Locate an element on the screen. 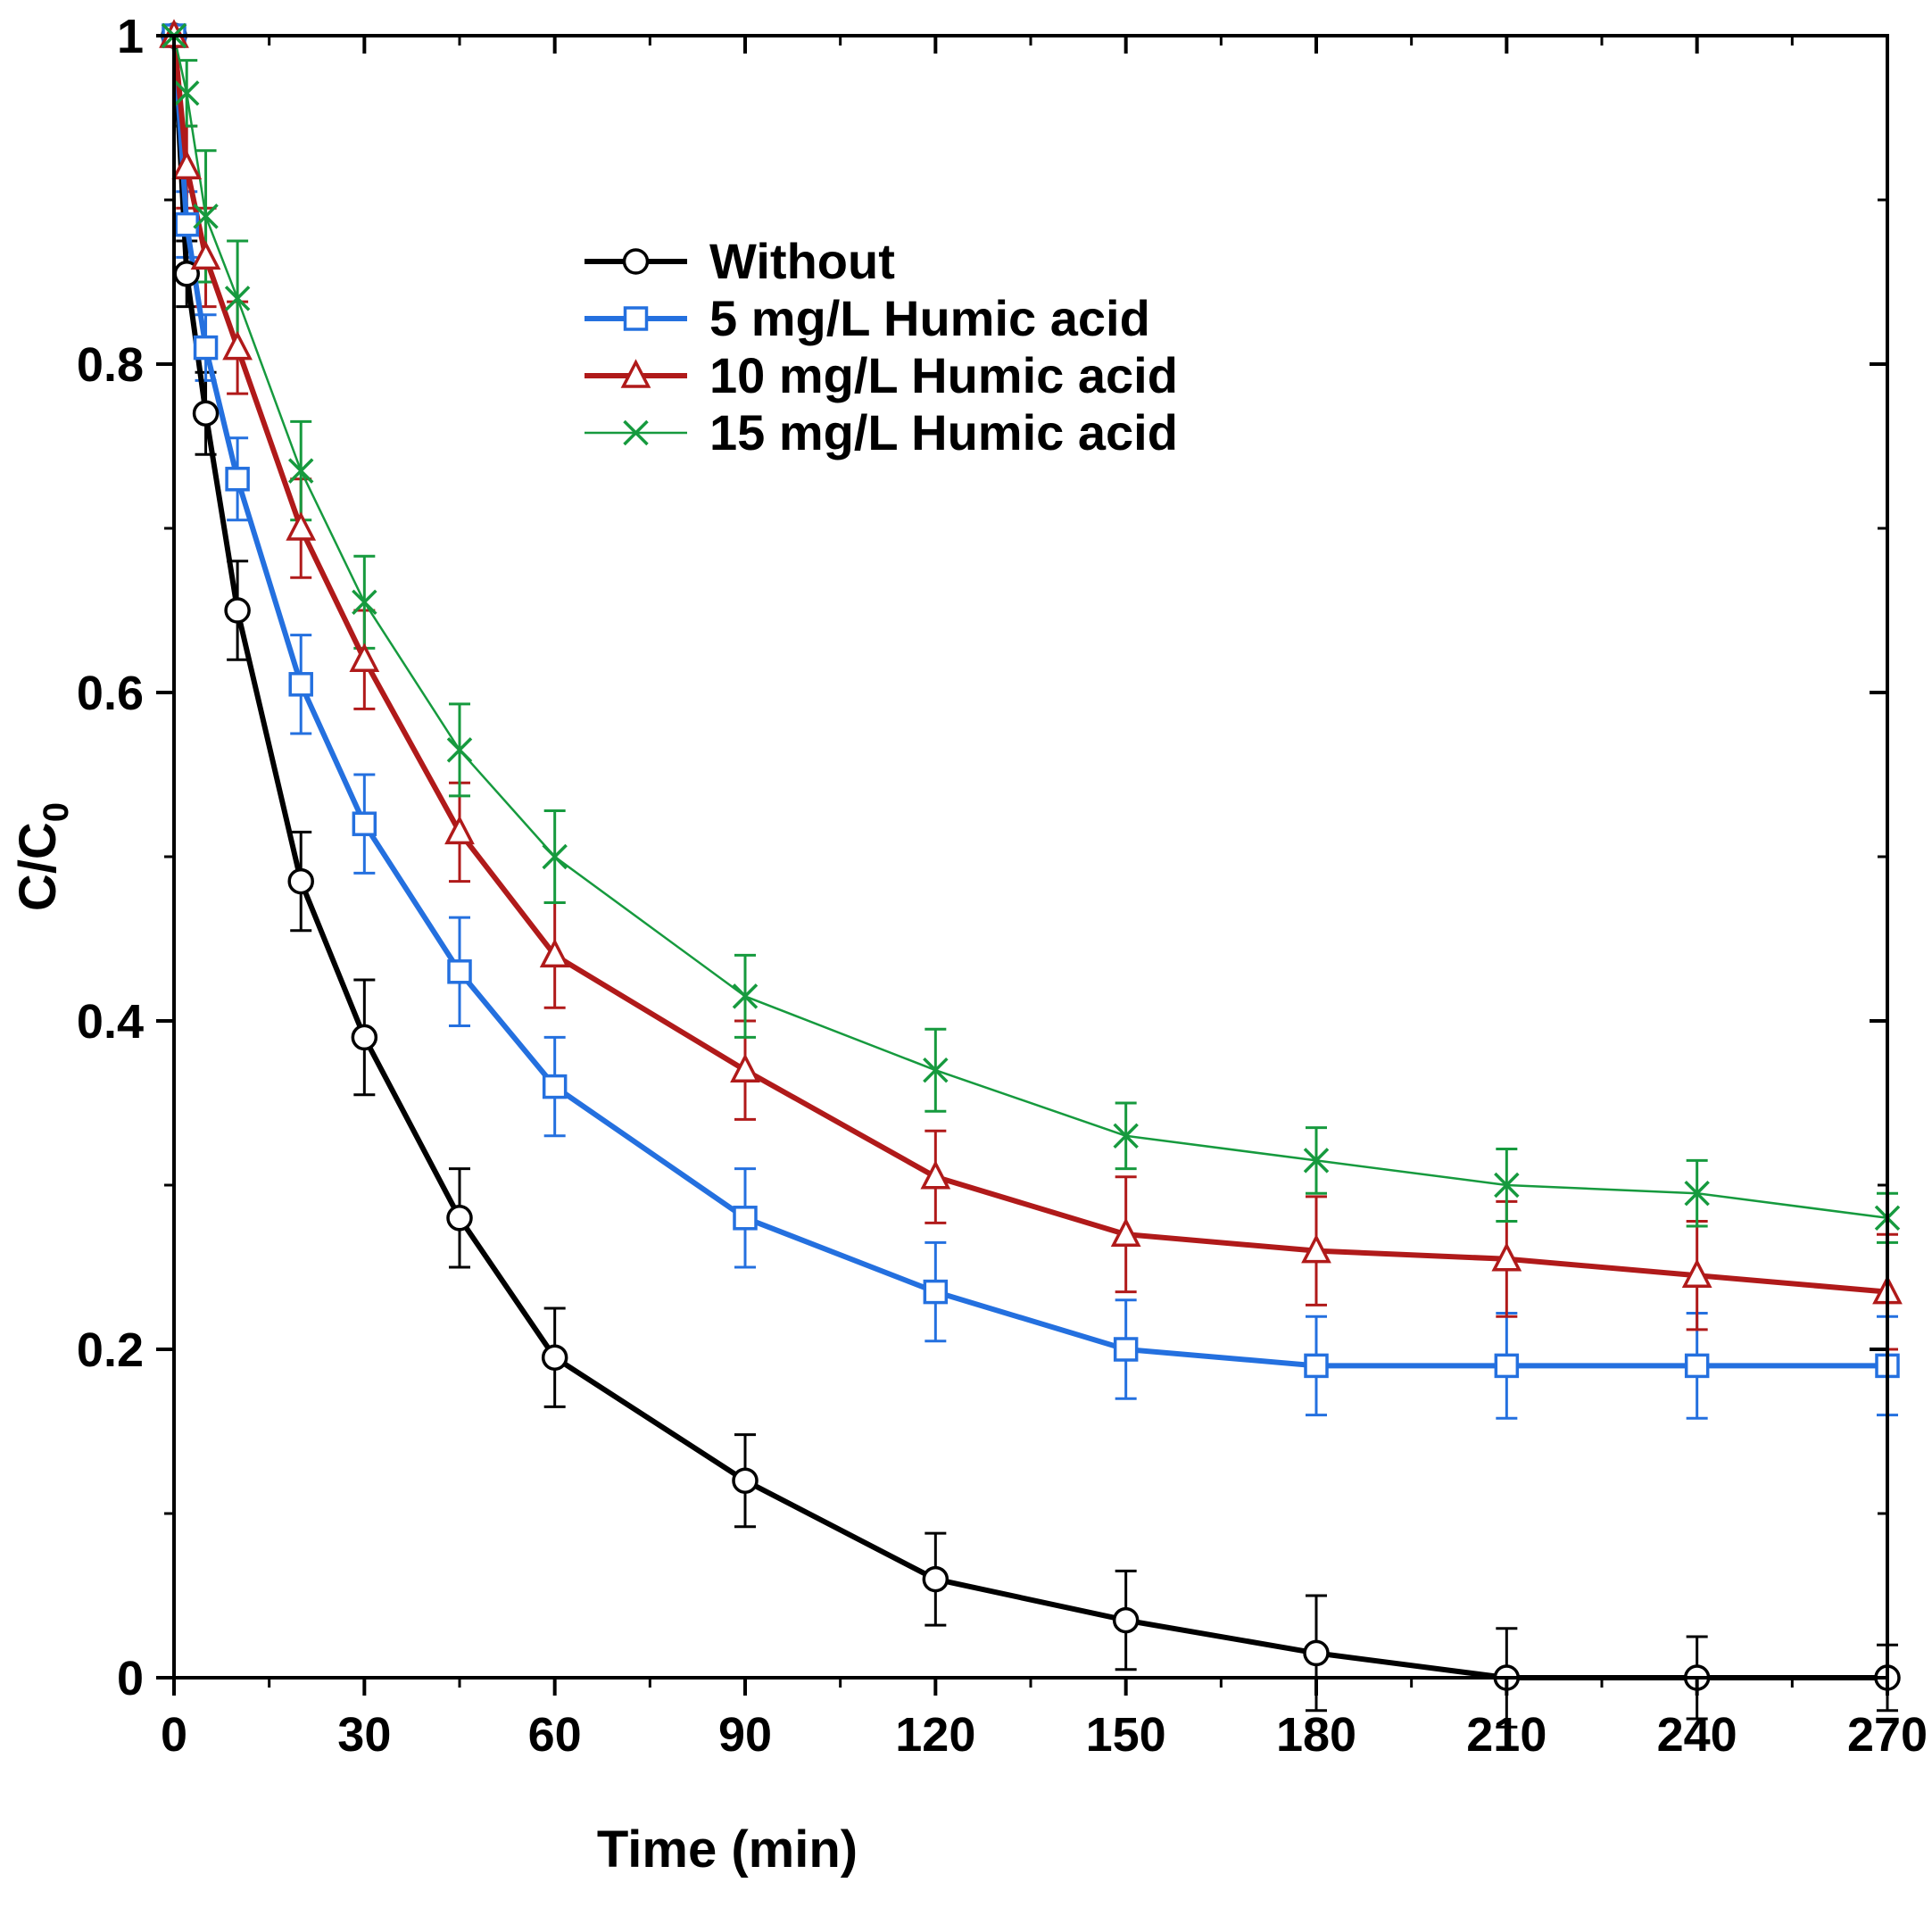  y-tick-label: 0 is located at coordinates (130, 1678).